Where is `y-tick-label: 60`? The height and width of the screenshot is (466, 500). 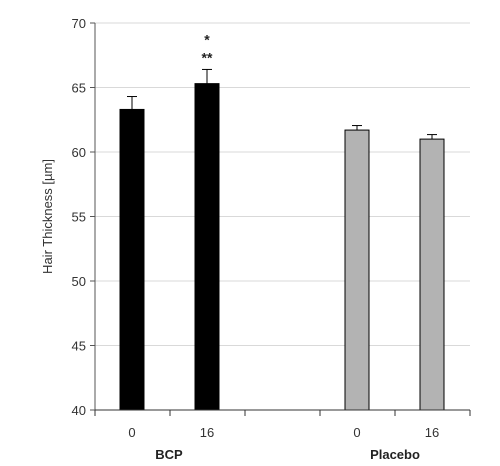
y-tick-label: 60 is located at coordinates (79, 152).